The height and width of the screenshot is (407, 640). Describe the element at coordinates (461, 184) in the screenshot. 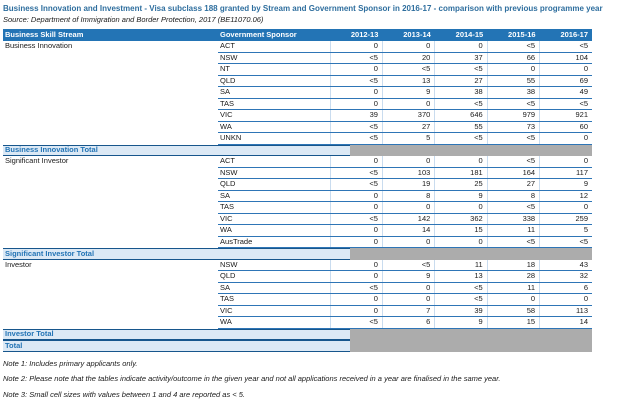

I see `value-cell: 25` at that location.